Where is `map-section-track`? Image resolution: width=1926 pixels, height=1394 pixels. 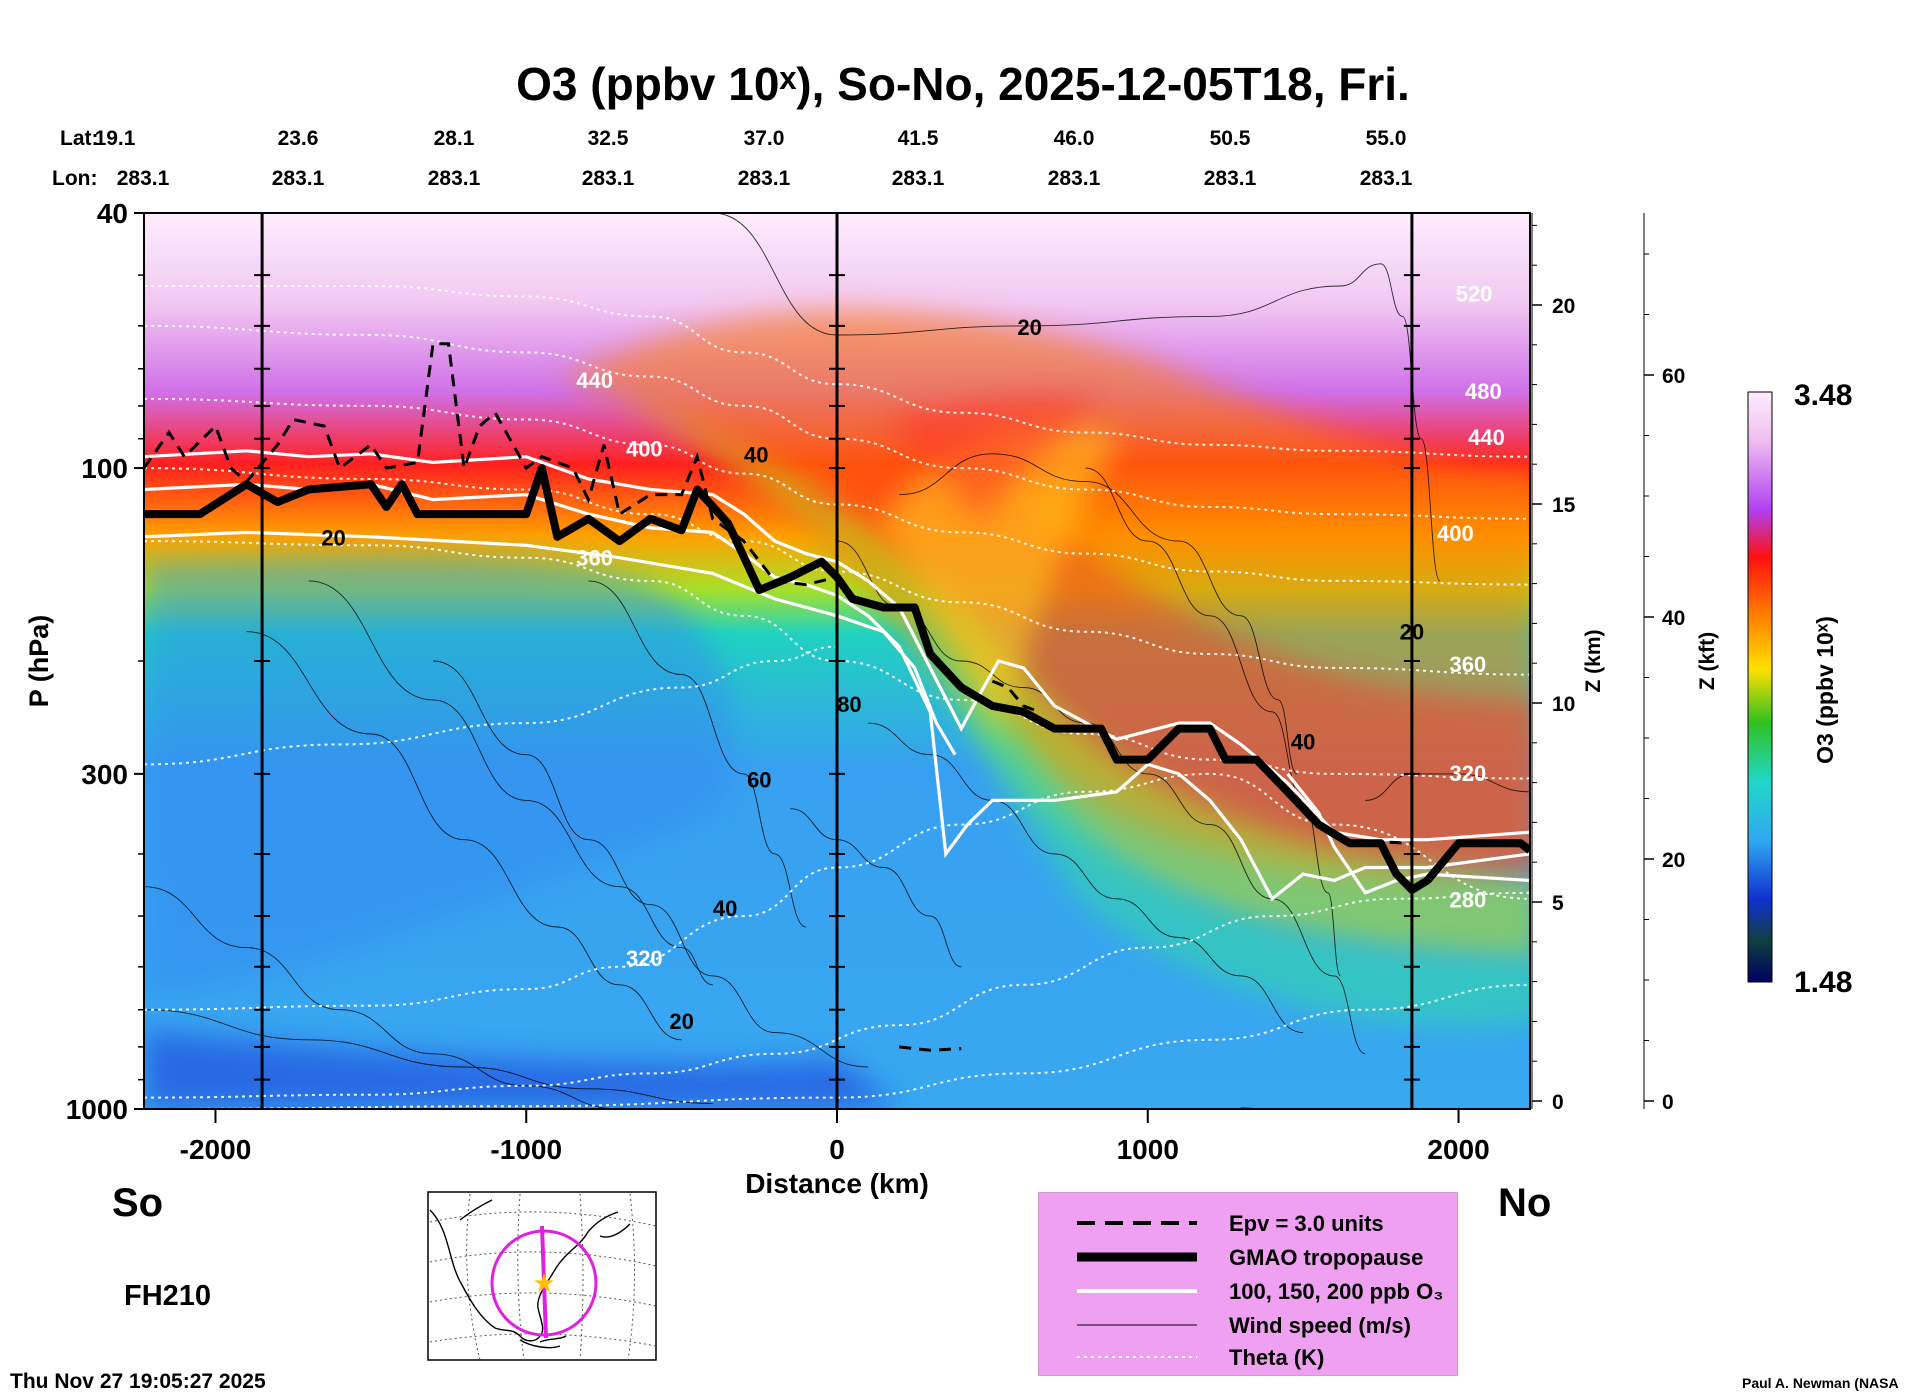 map-section-track is located at coordinates (544, 1282).